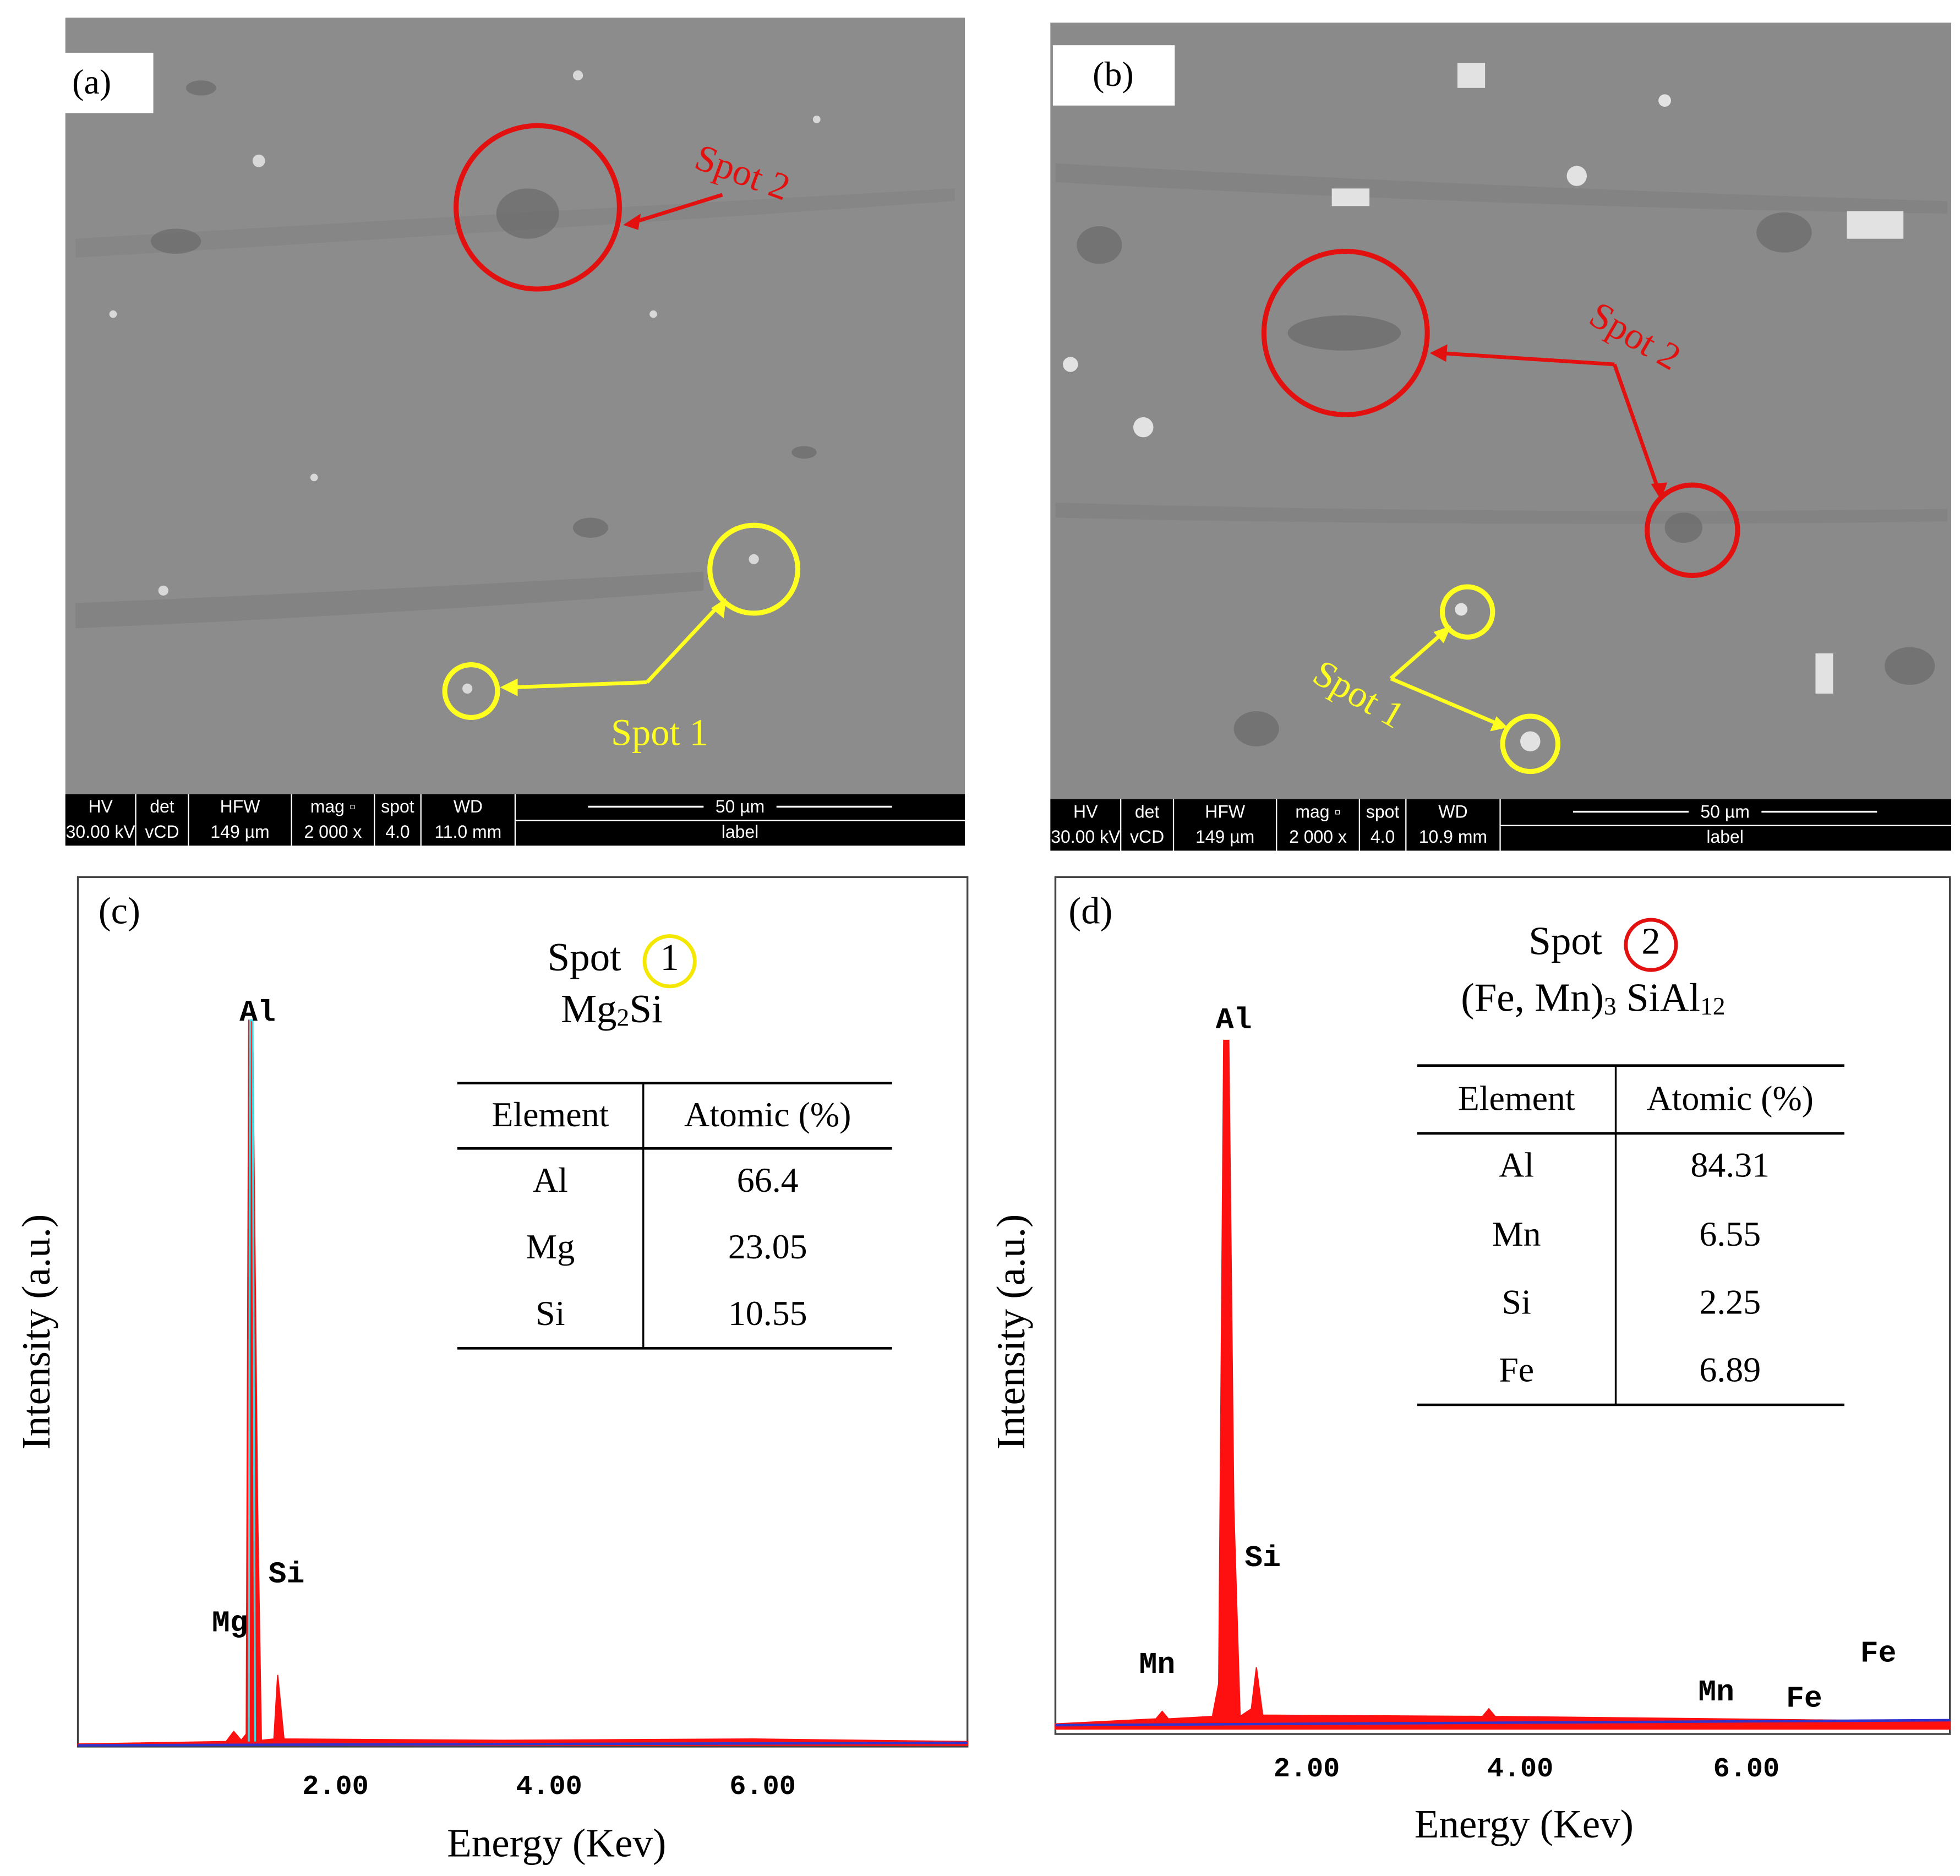  Describe the element at coordinates (1651, 941) in the screenshot. I see `spot-number: 2` at that location.